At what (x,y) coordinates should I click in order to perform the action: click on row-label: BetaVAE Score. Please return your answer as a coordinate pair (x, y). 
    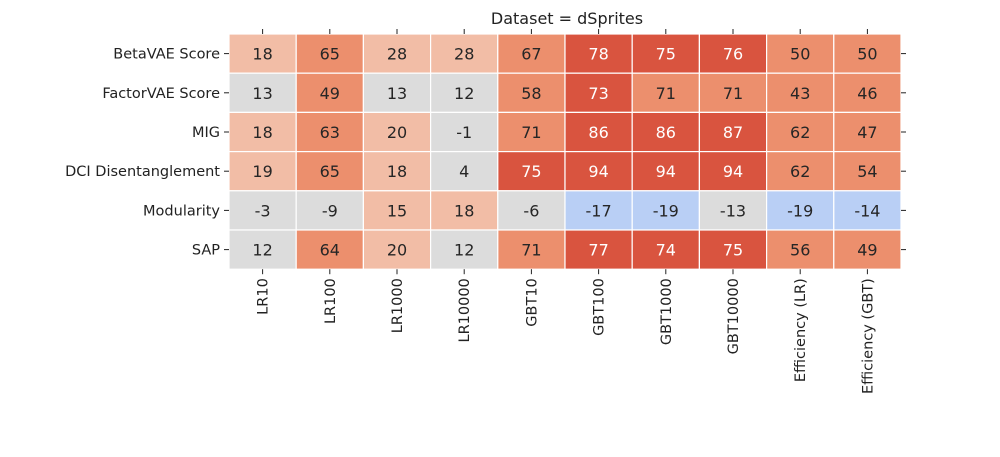
    Looking at the image, I should click on (166, 55).